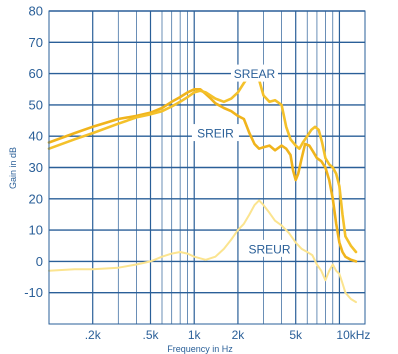 The height and width of the screenshot is (354, 398). I want to click on y-tick-label: 20, so click(36, 198).